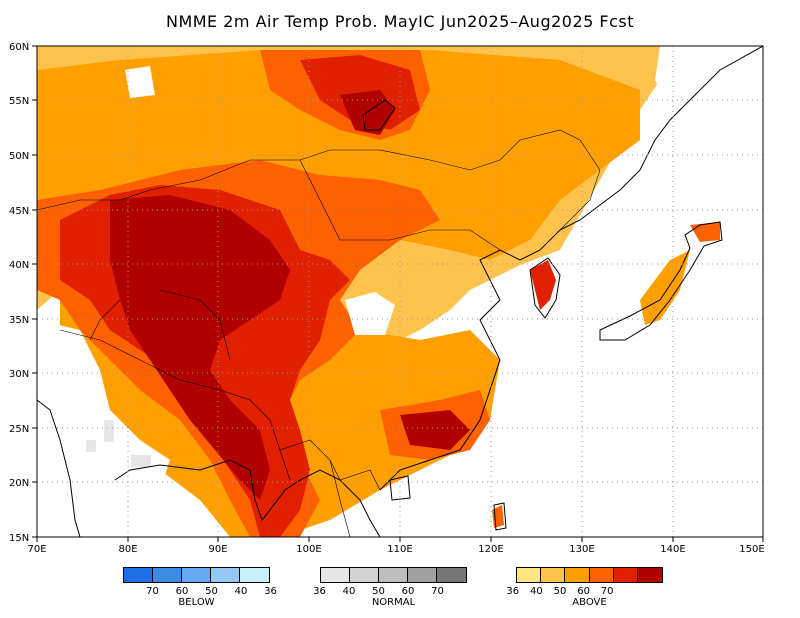 The width and height of the screenshot is (800, 618). I want to click on legend-below-swatches, so click(196, 575).